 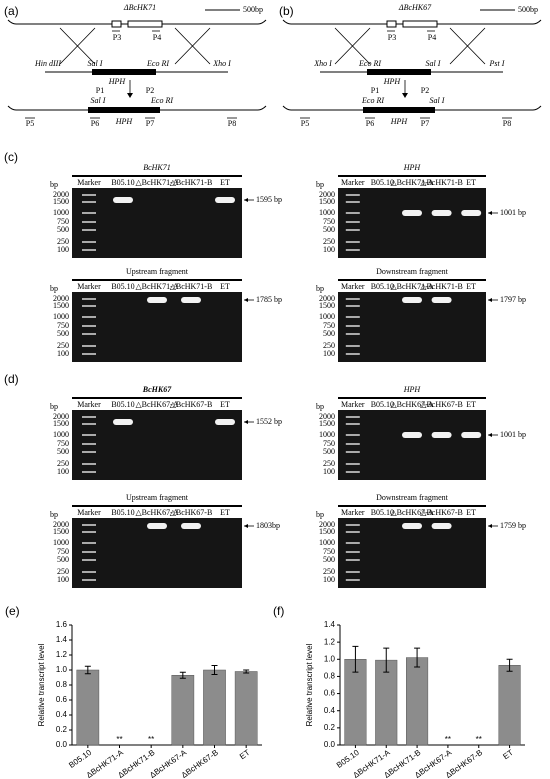 What do you see at coordinates (253, 9) in the screenshot?
I see `scale-label: 500bp` at bounding box center [253, 9].